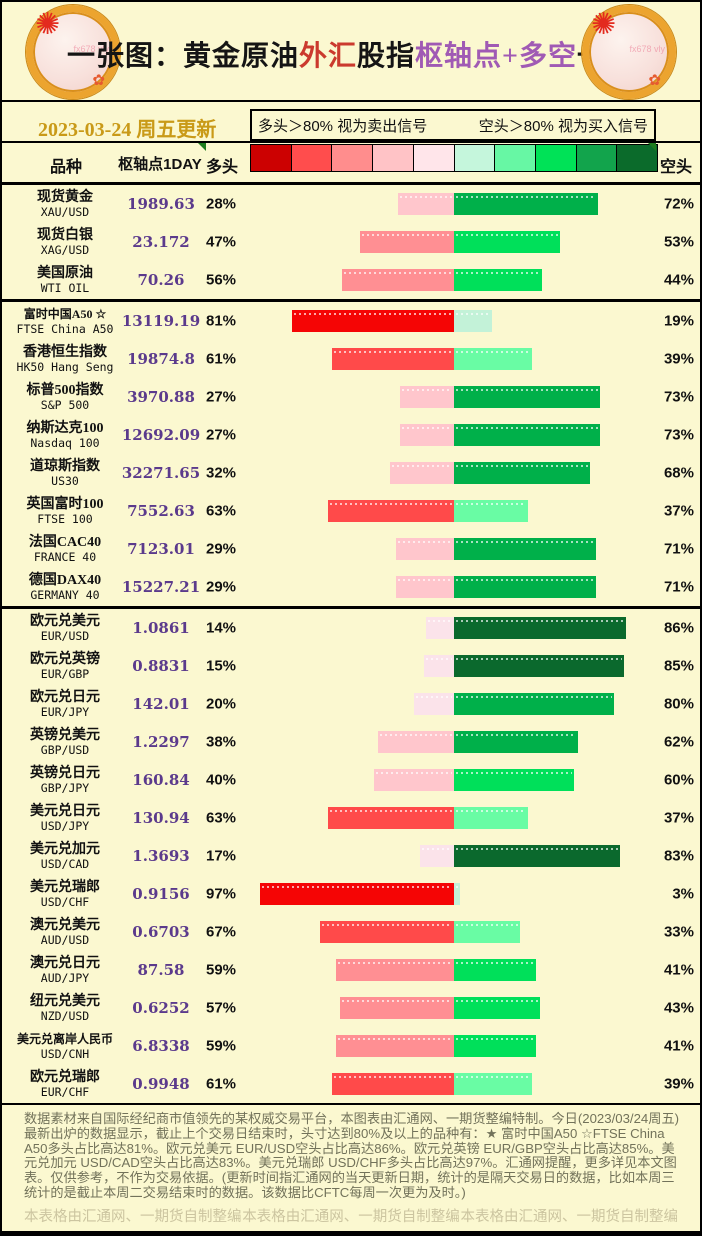 This screenshot has height=1236, width=702. I want to click on symbol-code: EUR/USD, so click(65, 636).